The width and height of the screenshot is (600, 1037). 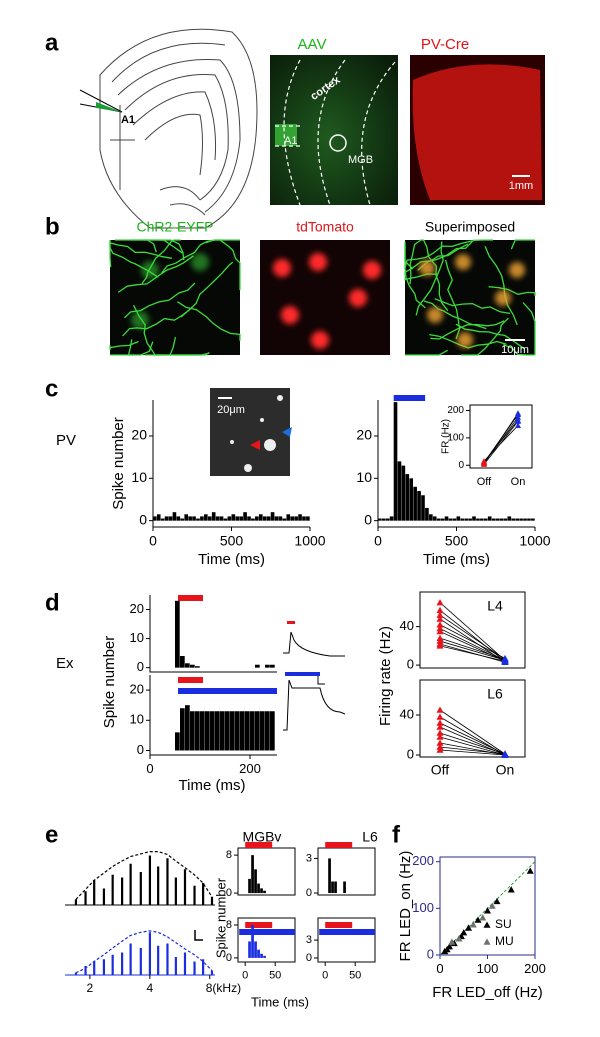 What do you see at coordinates (355, 975) in the screenshot?
I see `x-tick-label: 50` at bounding box center [355, 975].